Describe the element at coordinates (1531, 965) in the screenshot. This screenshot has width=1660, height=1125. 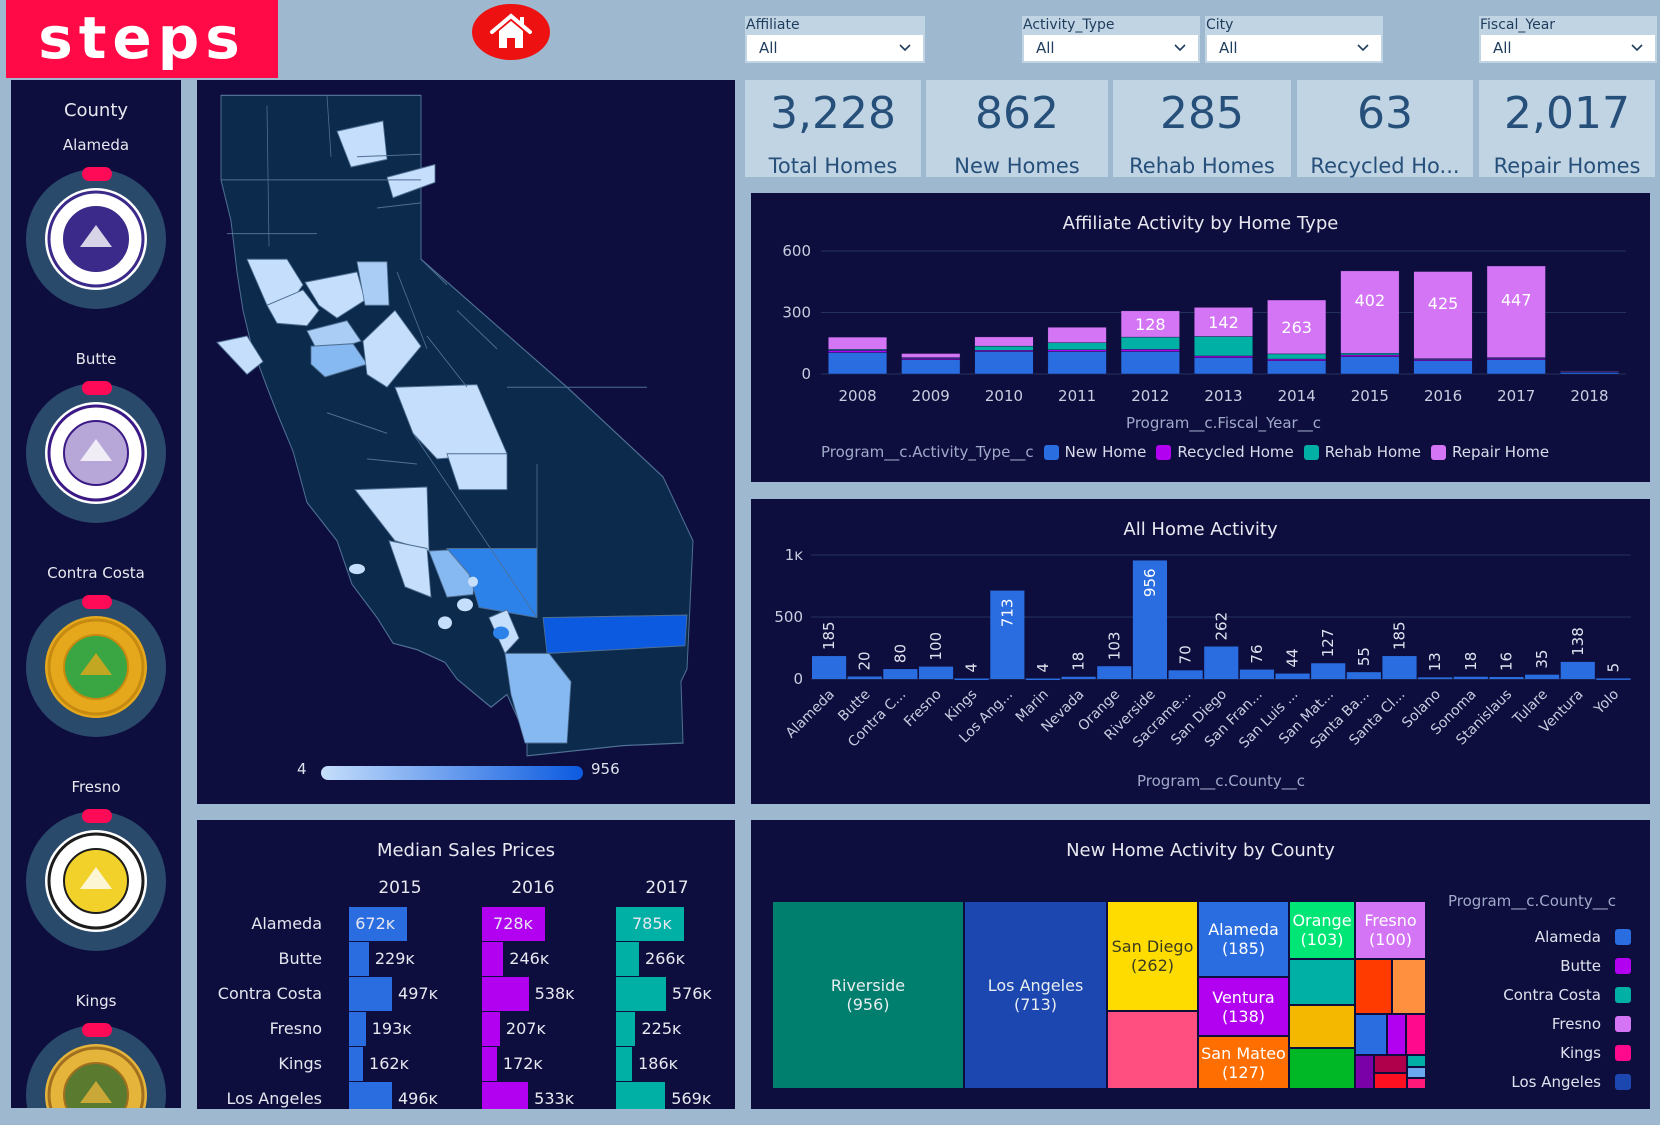
I see `treemap-legend-item-butte: Butte` at that location.